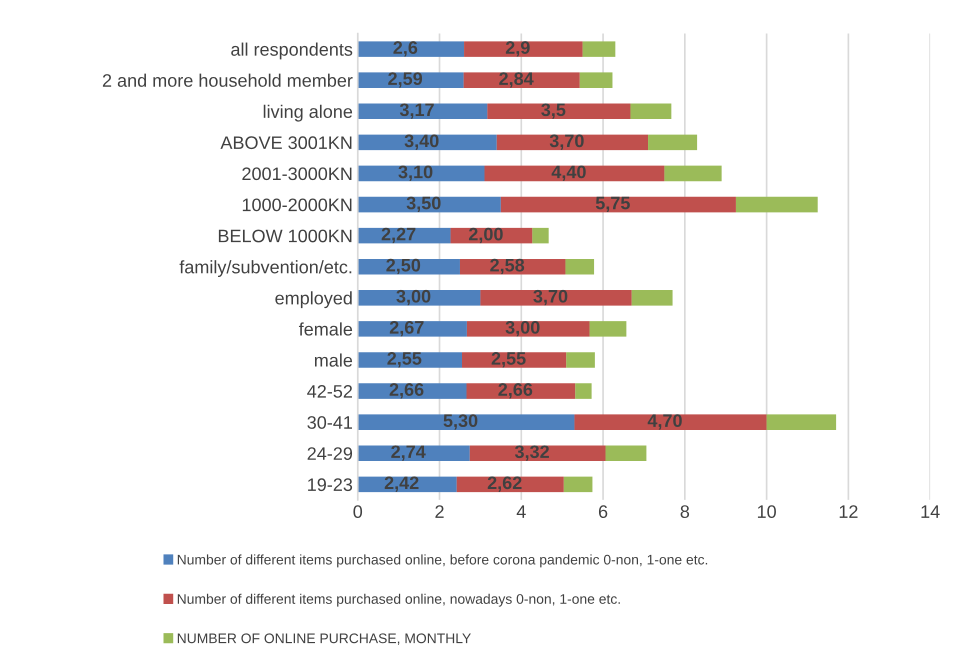  Describe the element at coordinates (357, 511) in the screenshot. I see `x-tick-label: 0` at that location.